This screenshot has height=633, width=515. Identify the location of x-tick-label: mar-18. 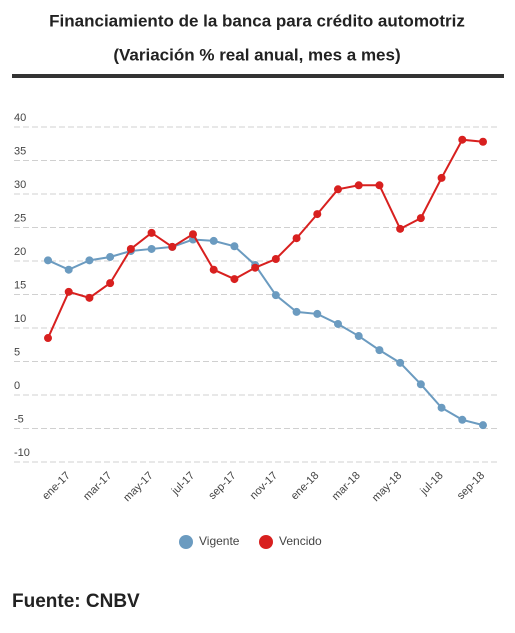
(346, 486).